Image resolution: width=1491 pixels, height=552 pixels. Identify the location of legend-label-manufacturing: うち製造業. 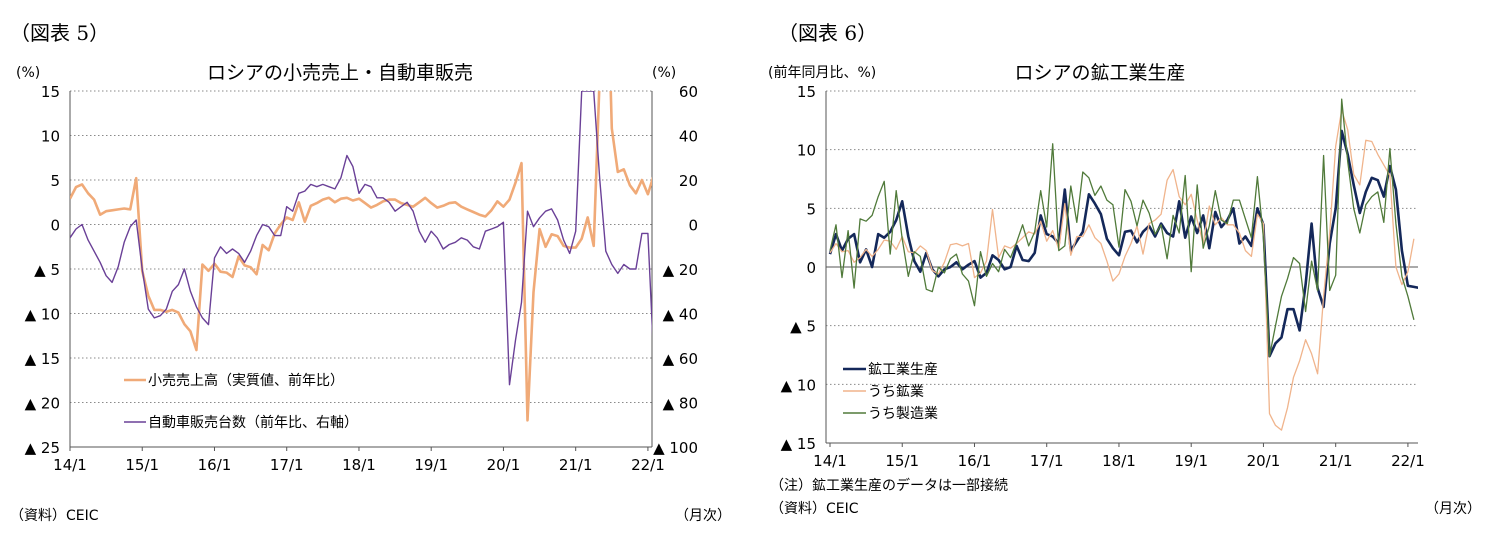
(903, 414).